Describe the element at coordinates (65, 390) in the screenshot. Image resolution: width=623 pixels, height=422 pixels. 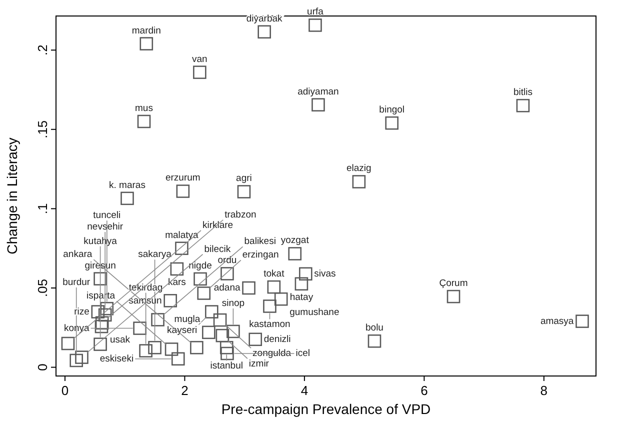
I see `x-tick-label: 0` at that location.